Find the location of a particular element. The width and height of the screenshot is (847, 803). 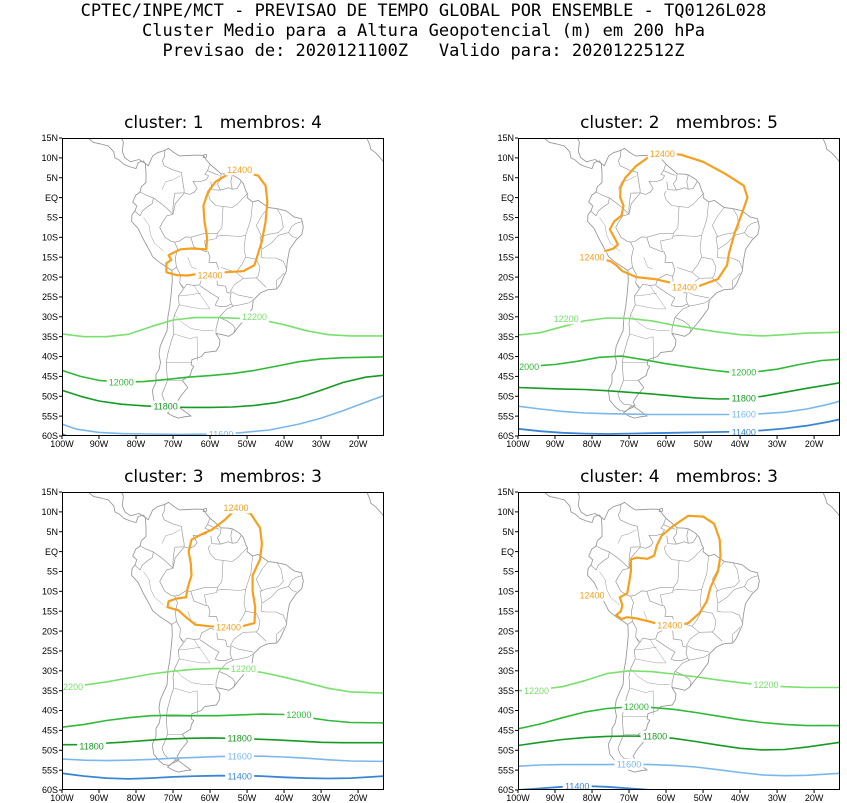

panel-2-title: cluster: 2 membros: 5 is located at coordinates (679, 123).